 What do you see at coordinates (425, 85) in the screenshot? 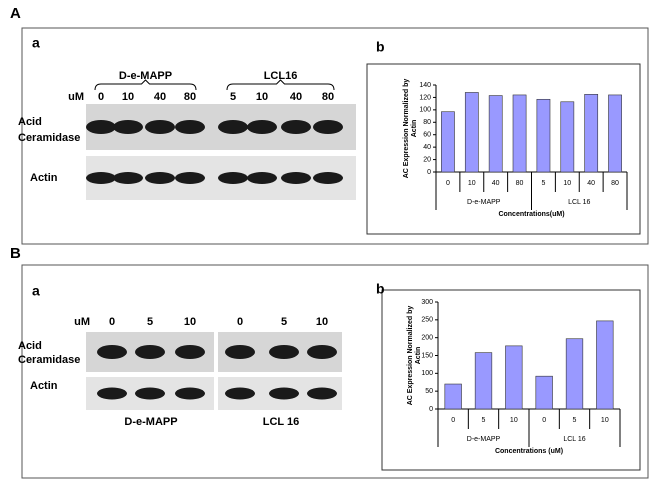
I see `y-tick-label: 140` at bounding box center [425, 85].